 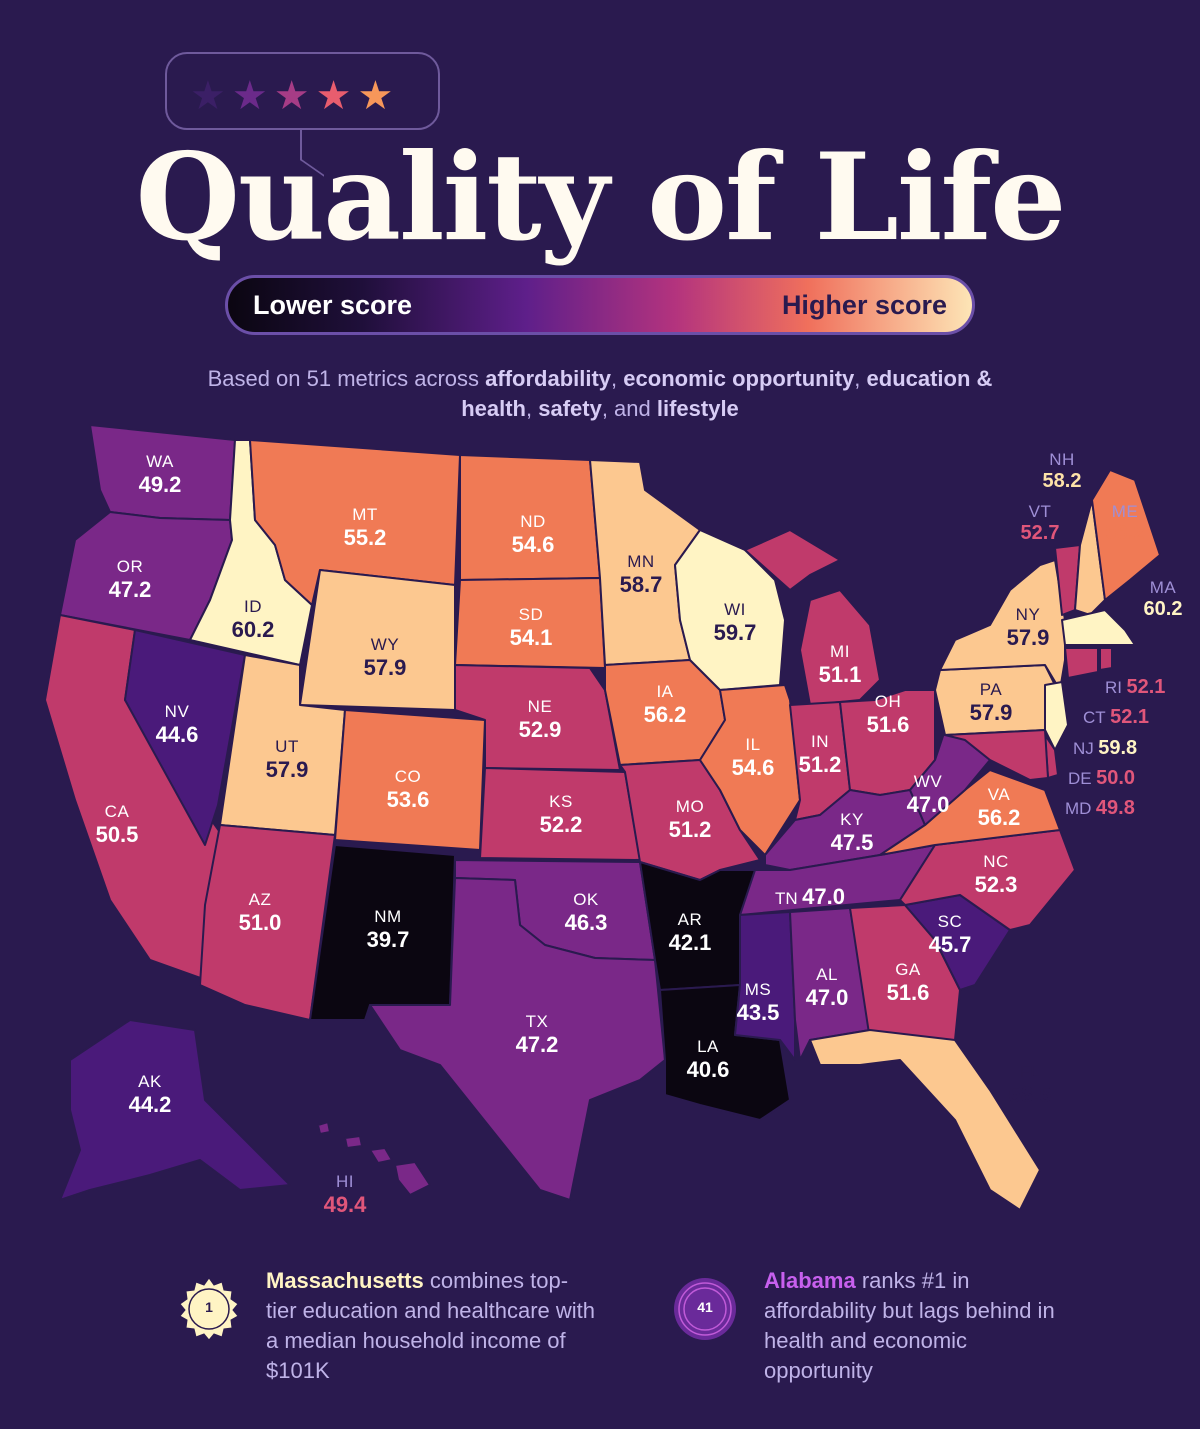 I want to click on state-label-ca: CA 50.5, so click(x=117, y=824).